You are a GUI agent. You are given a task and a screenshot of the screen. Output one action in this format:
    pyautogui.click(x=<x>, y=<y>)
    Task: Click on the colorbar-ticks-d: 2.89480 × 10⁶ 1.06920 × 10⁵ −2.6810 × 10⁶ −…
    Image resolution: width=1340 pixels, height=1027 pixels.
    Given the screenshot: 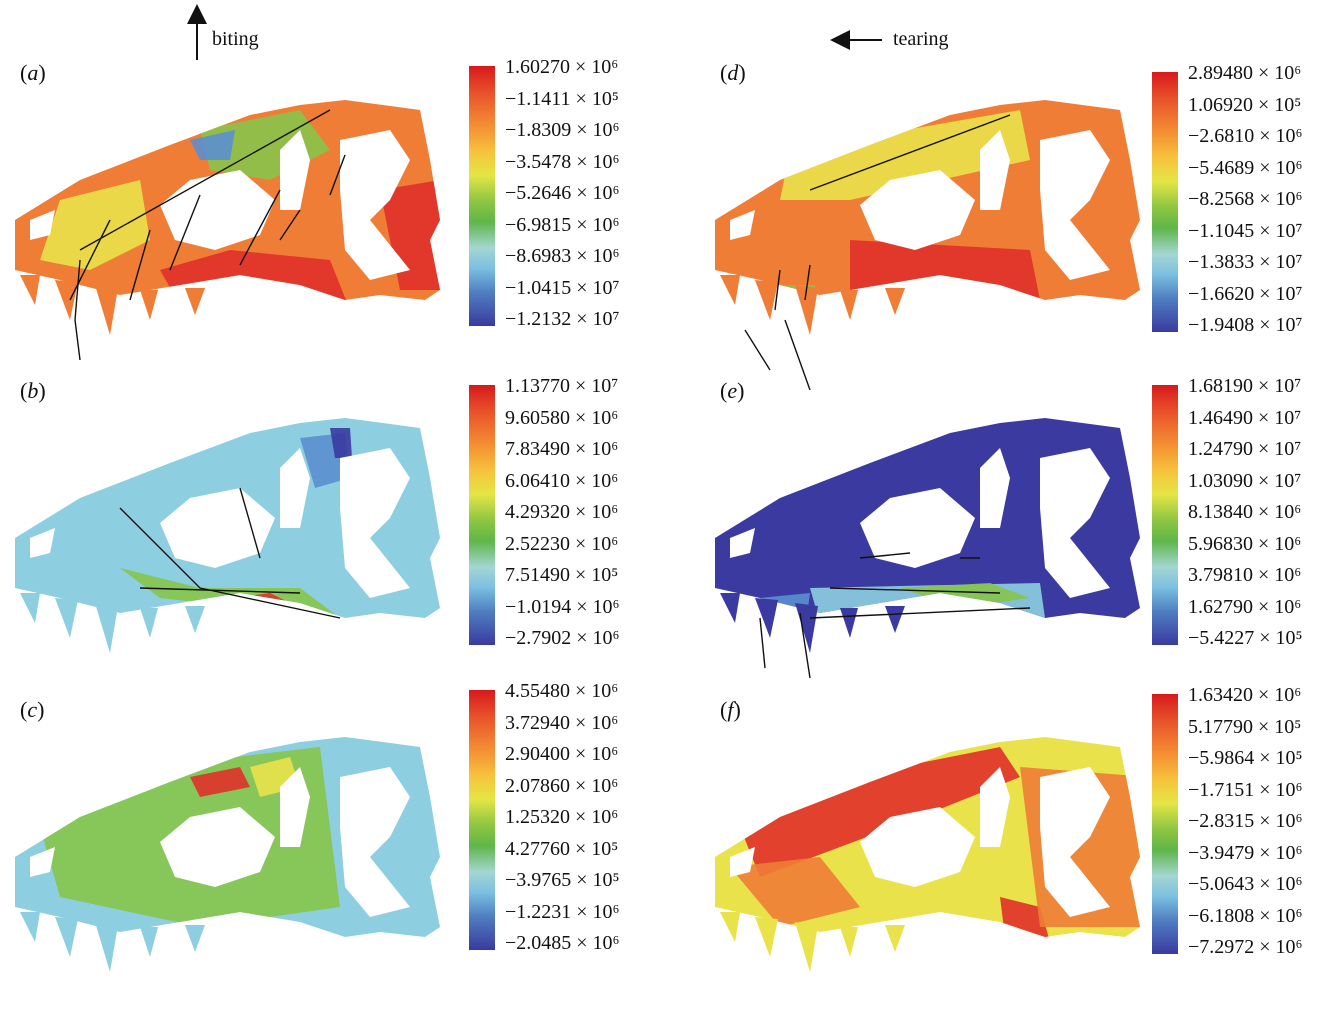 What is the action you would take?
    pyautogui.click(x=1264, y=199)
    